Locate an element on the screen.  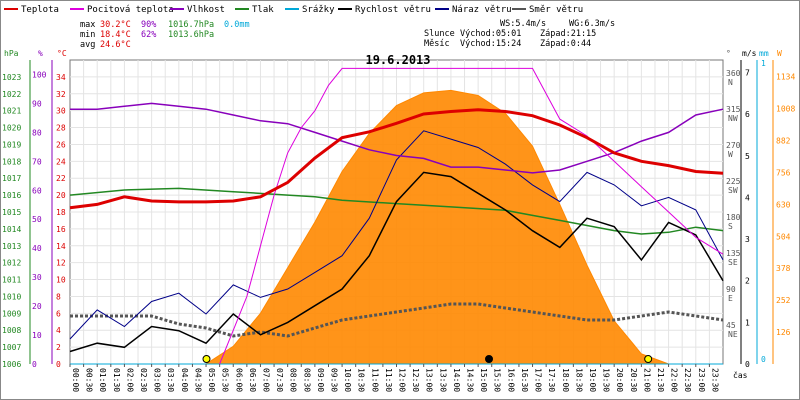
legend-label: Směr větru is located at coordinates (556, 10).